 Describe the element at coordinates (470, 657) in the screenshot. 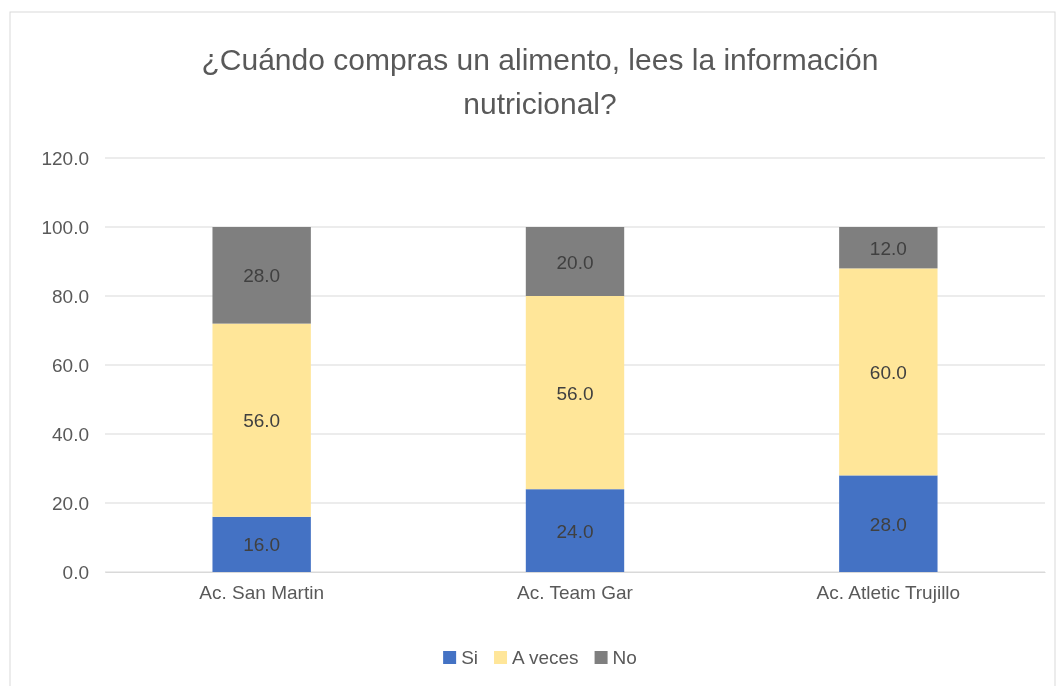

I see `legend-label: Si` at that location.